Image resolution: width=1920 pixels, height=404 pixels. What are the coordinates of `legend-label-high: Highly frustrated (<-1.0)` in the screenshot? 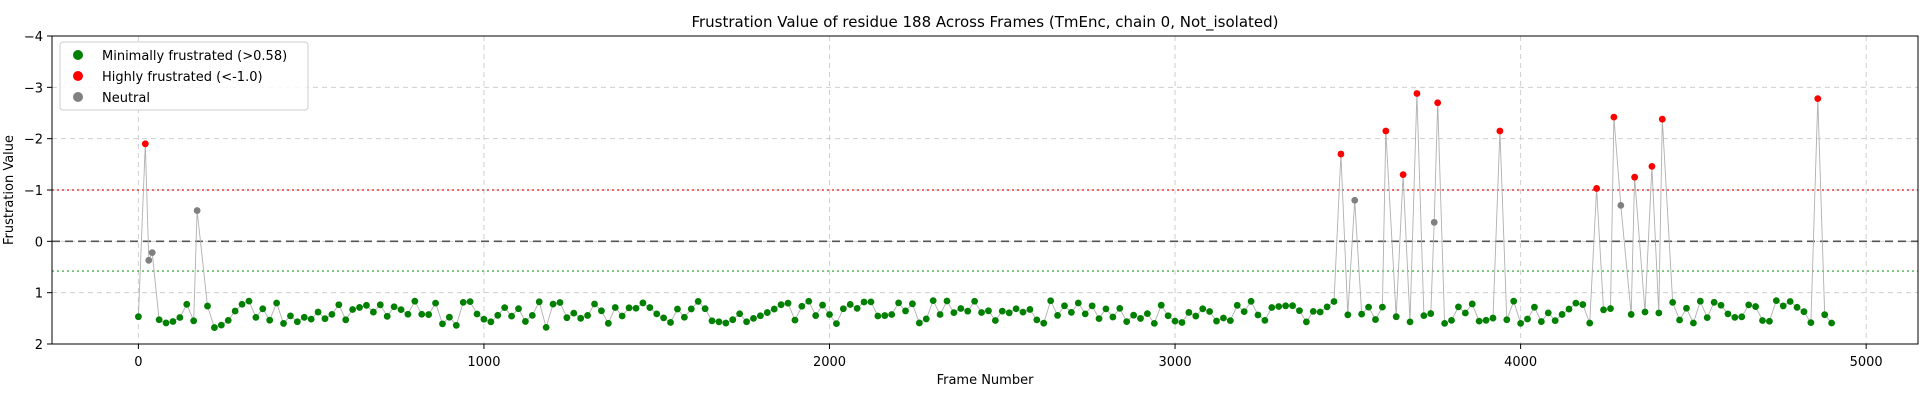 It's located at (182, 77).